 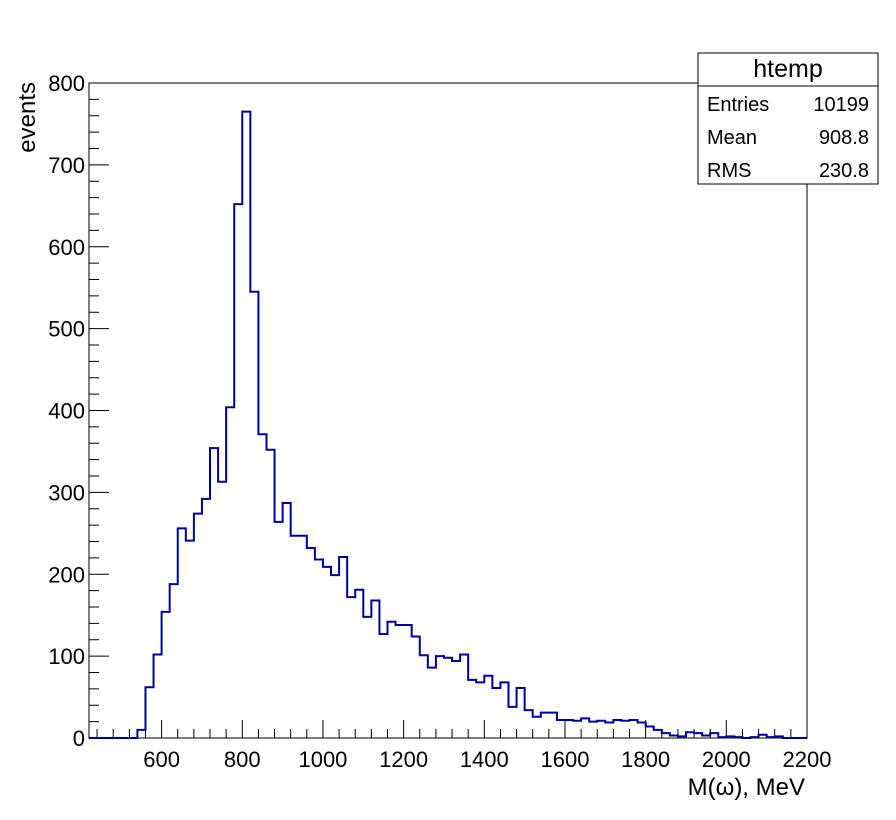 I want to click on stats-rms-value: 230.8, so click(x=844, y=171).